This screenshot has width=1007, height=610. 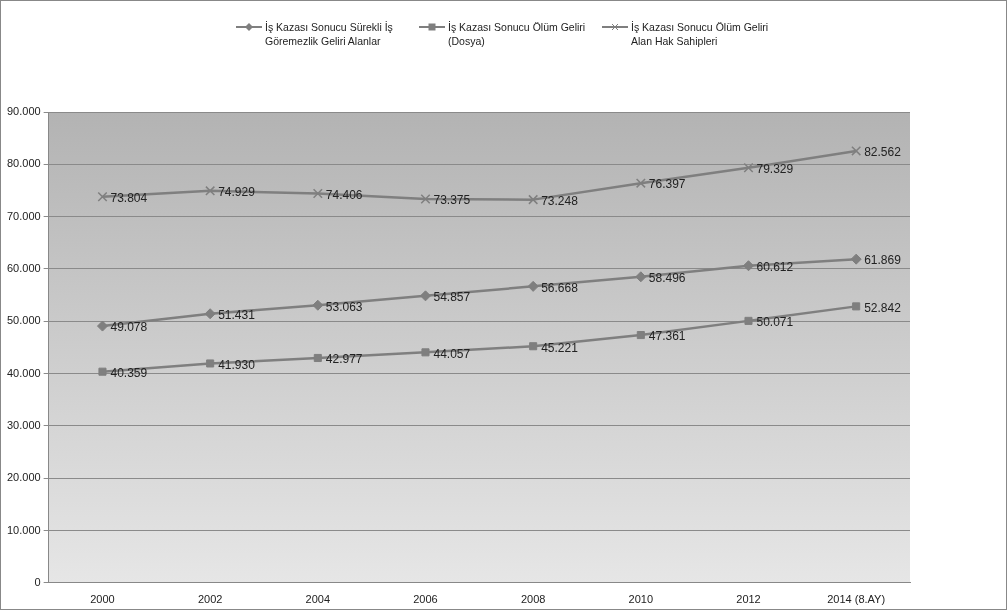 What do you see at coordinates (237, 364) in the screenshot?
I see `data-label: 41.930` at bounding box center [237, 364].